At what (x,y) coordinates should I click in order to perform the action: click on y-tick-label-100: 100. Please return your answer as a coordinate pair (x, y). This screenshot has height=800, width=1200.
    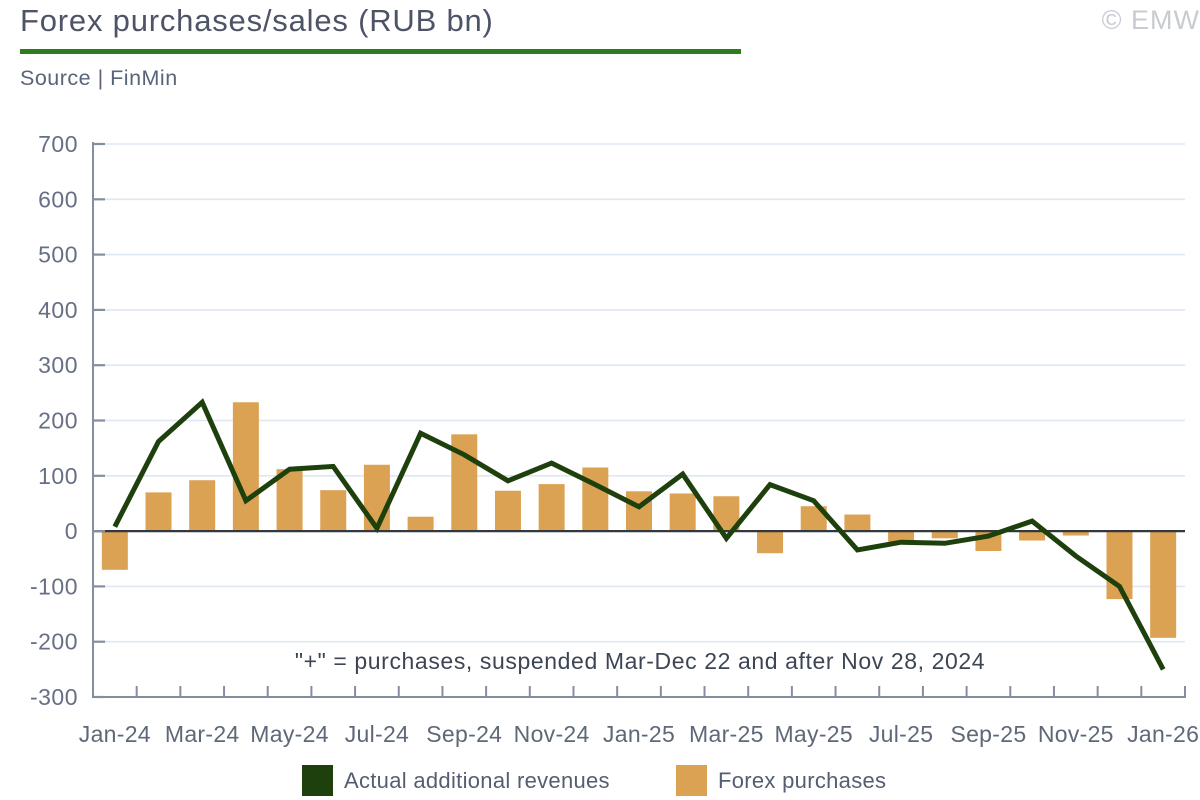
    Looking at the image, I should click on (58, 476).